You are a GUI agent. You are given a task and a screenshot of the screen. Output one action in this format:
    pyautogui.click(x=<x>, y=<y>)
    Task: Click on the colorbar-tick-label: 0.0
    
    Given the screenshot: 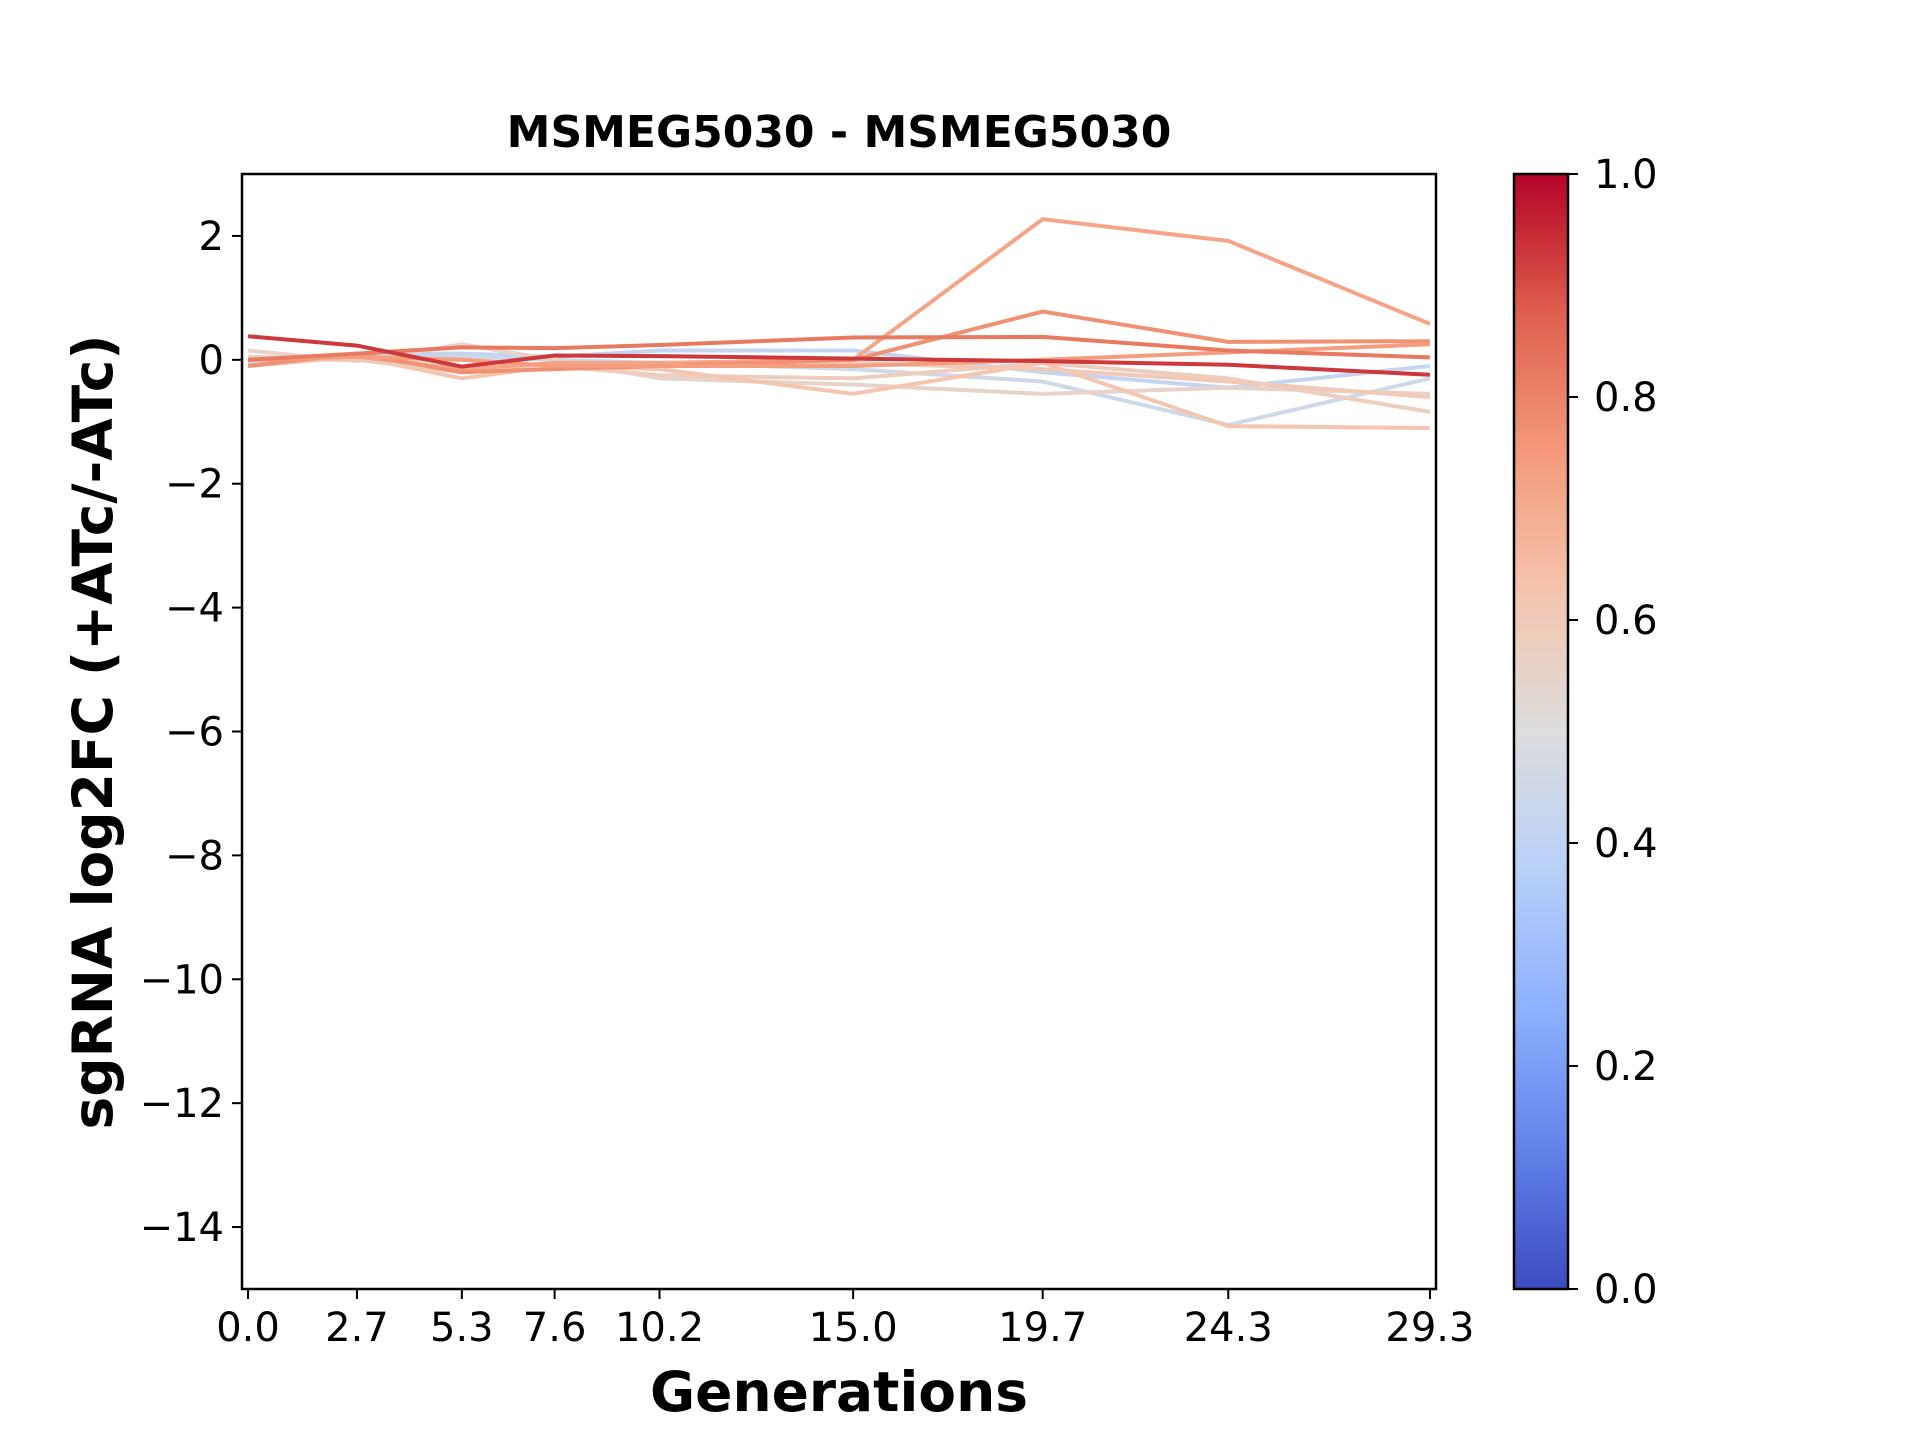 What is the action you would take?
    pyautogui.click(x=1626, y=1290)
    